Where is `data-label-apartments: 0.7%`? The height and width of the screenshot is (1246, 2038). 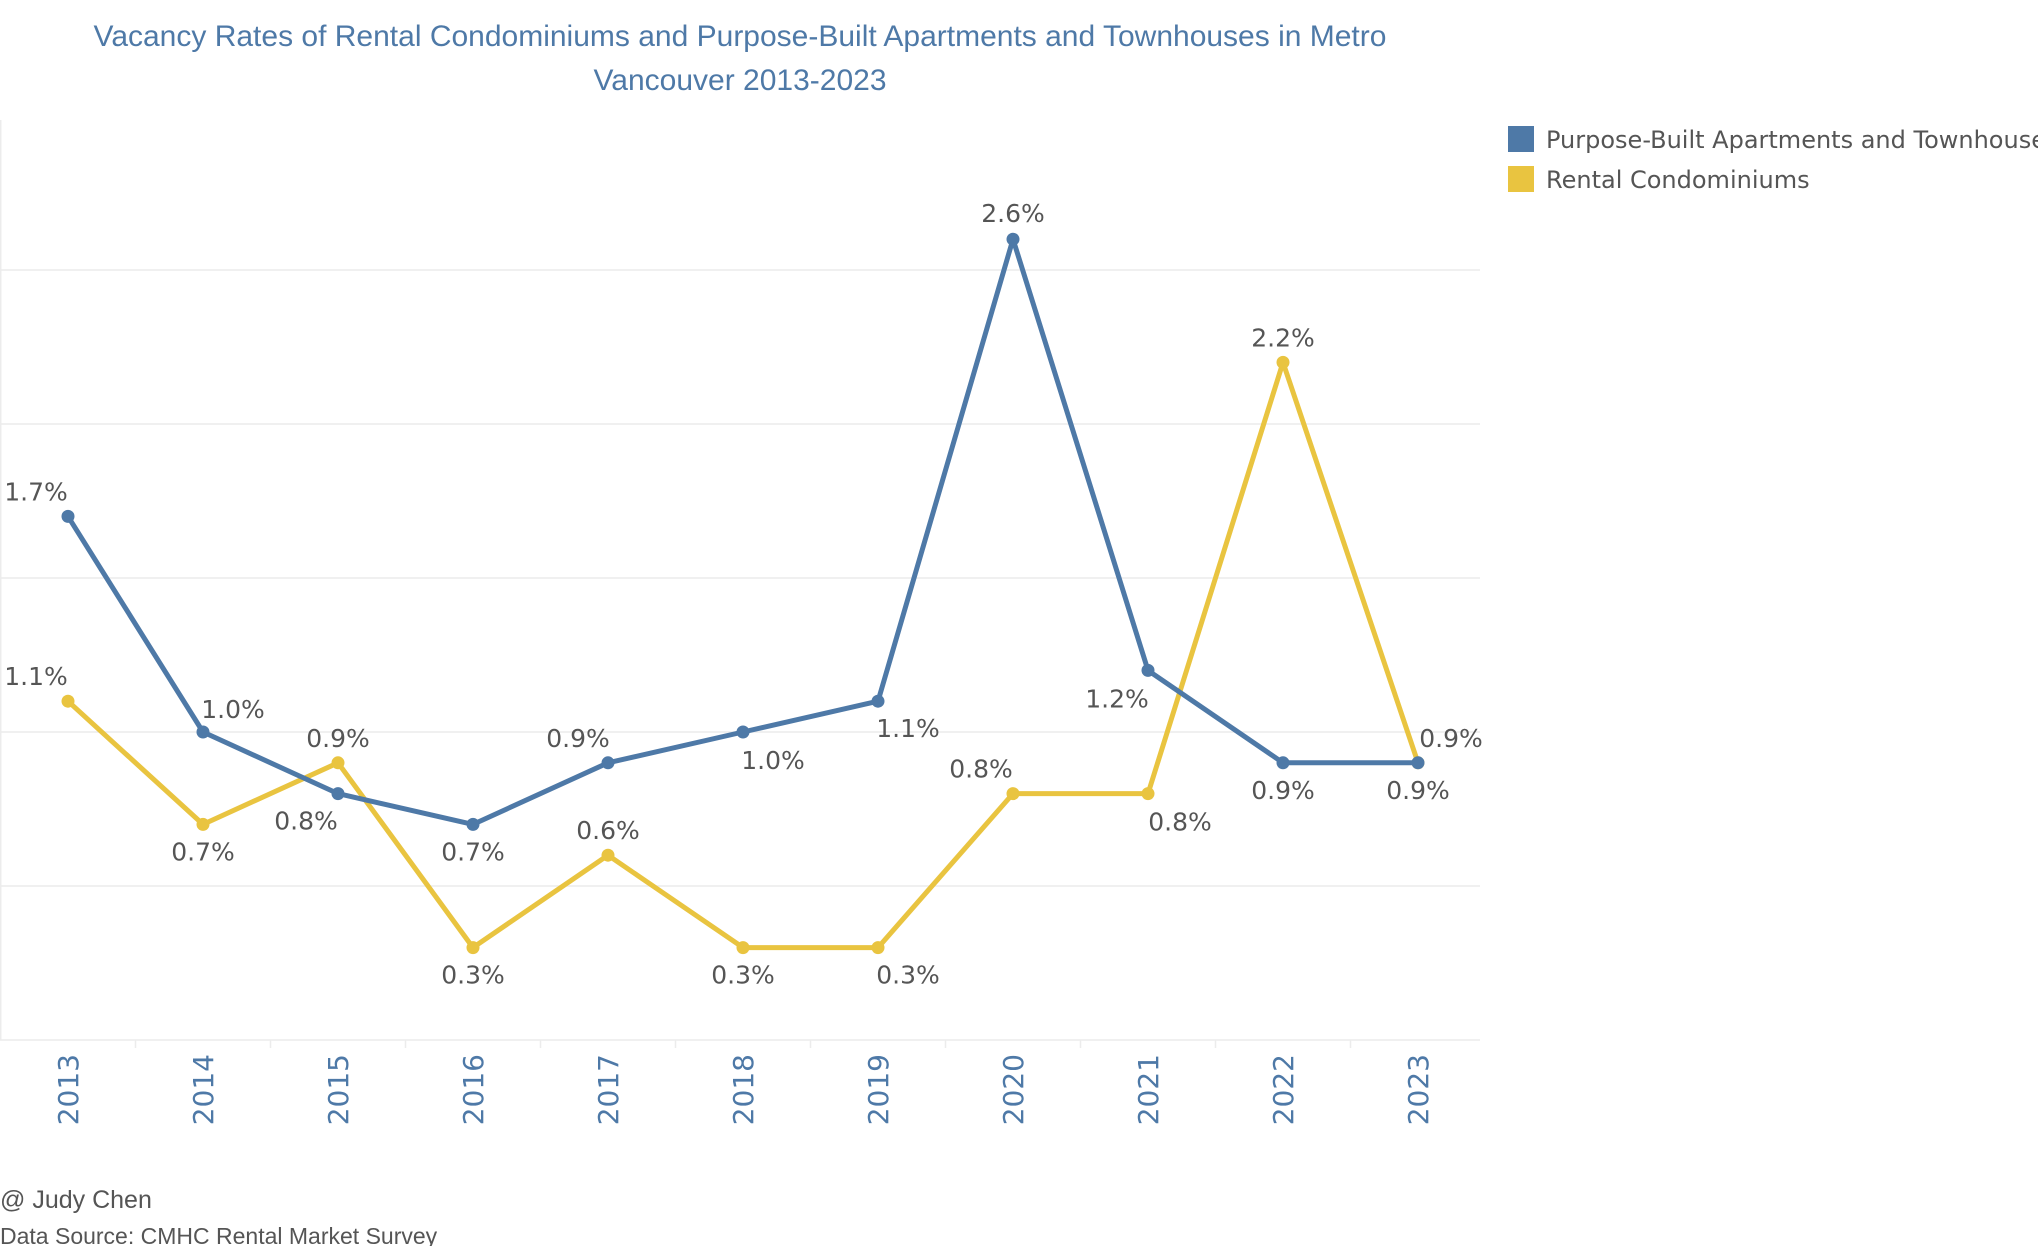
data-label-apartments: 0.7% is located at coordinates (473, 851).